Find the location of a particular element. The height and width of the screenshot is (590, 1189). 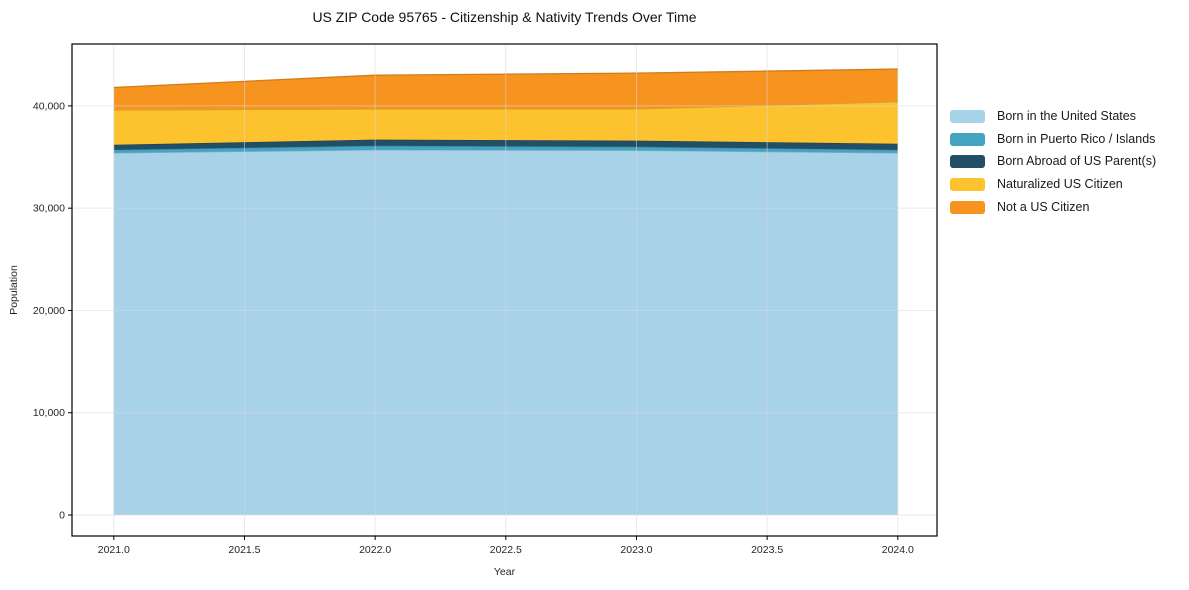

y-axis-label: Population is located at coordinates (14, 290).